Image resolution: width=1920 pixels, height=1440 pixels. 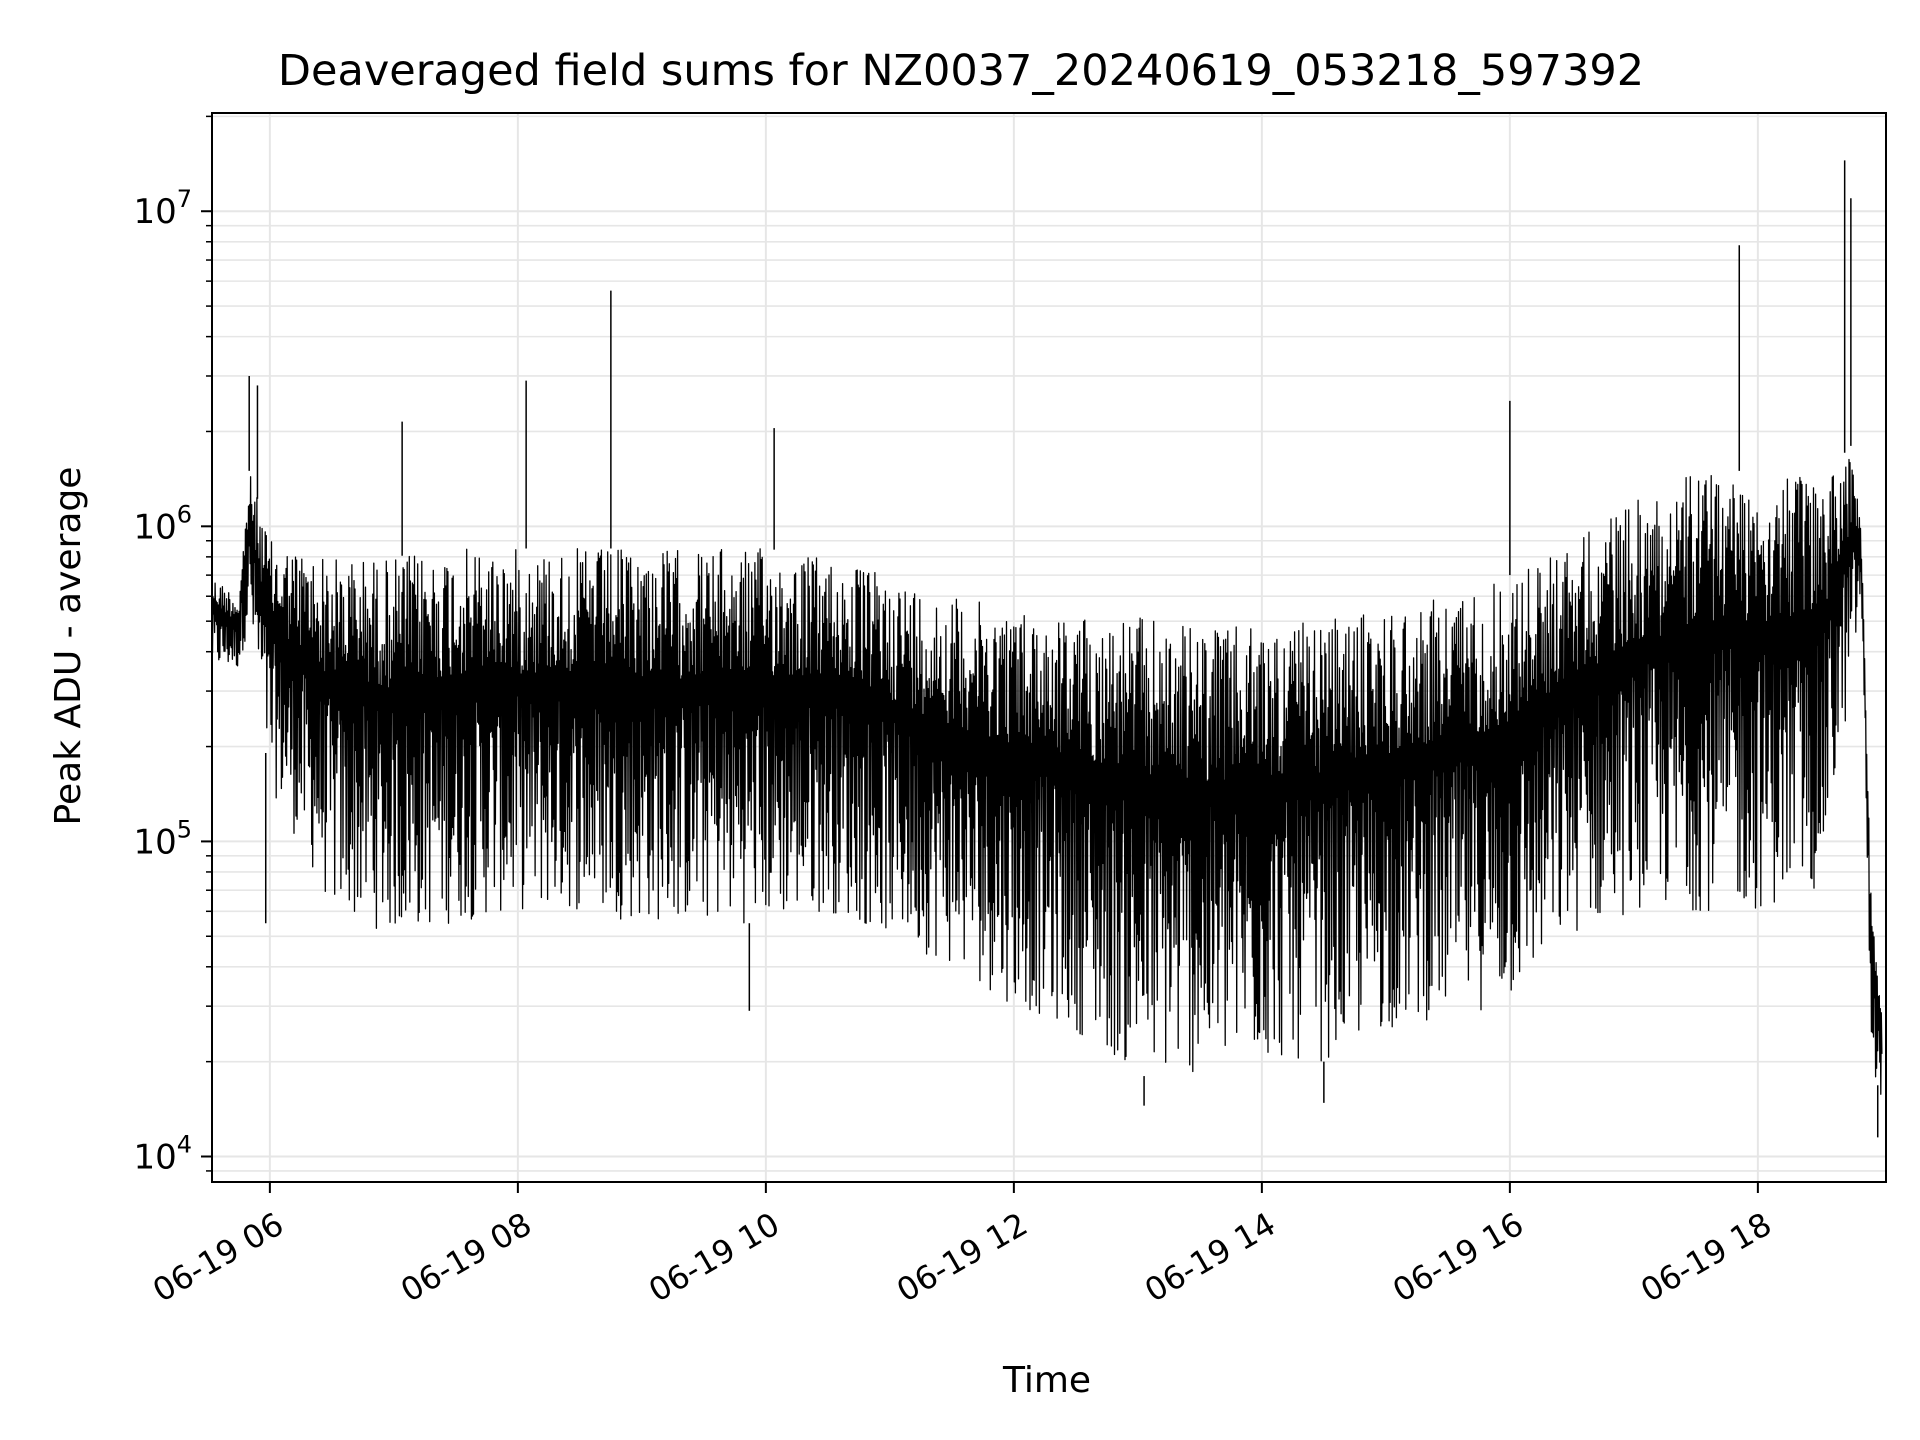 I want to click on y-tick-label: 10⁴, so click(x=162, y=1154).